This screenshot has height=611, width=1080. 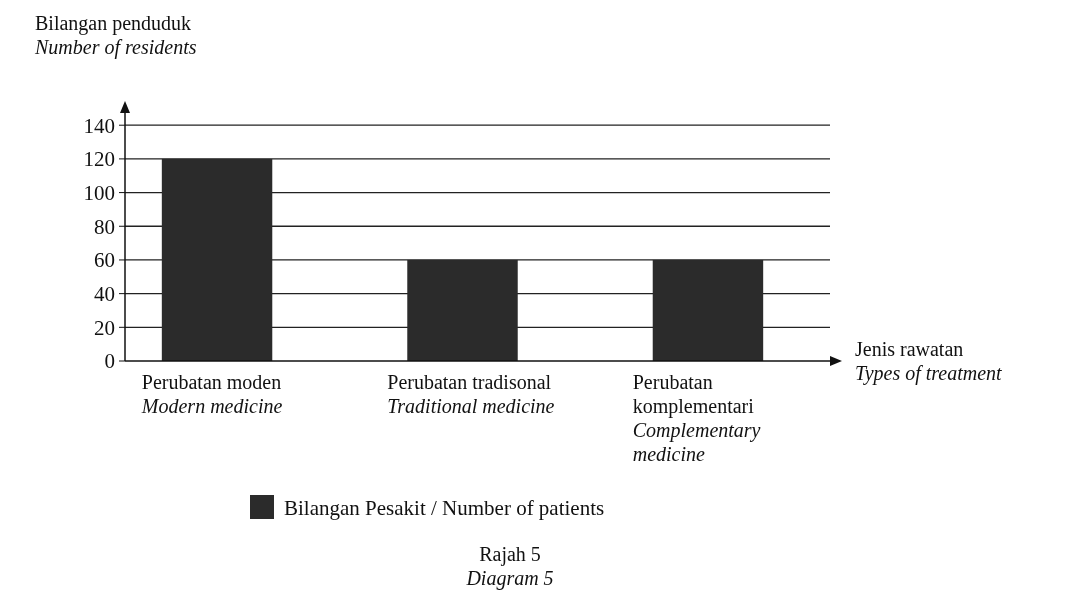 What do you see at coordinates (211, 394) in the screenshot?
I see `x-tick-label: Perubatan moden Modern medicine` at bounding box center [211, 394].